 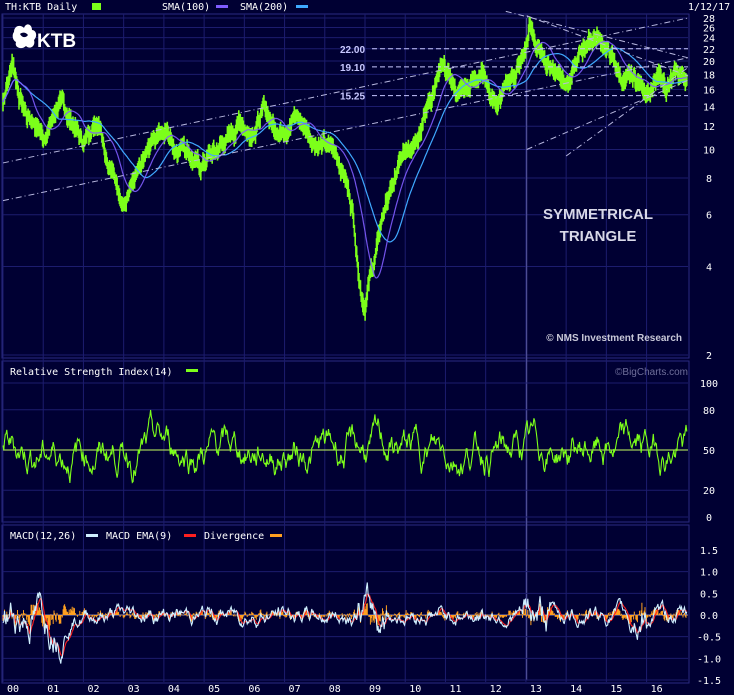 I want to click on rsi-layer, so click(x=345, y=446).